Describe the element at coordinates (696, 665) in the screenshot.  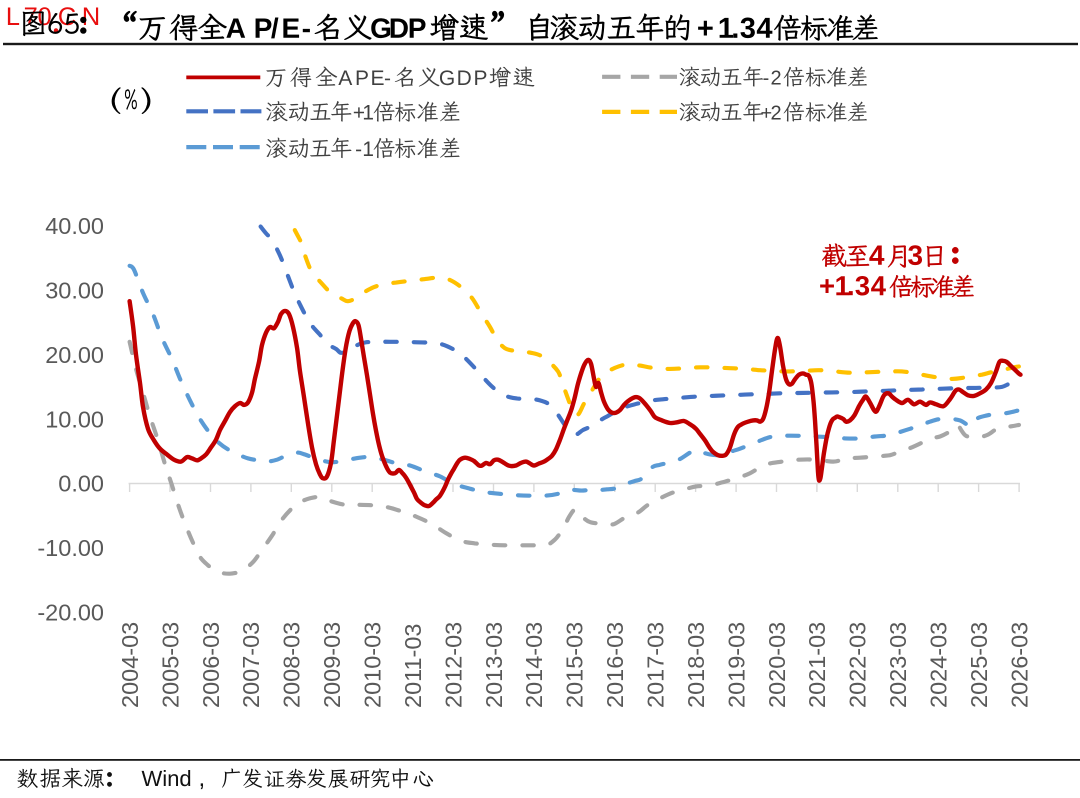
I see `svg-text: 2018-03` at that location.